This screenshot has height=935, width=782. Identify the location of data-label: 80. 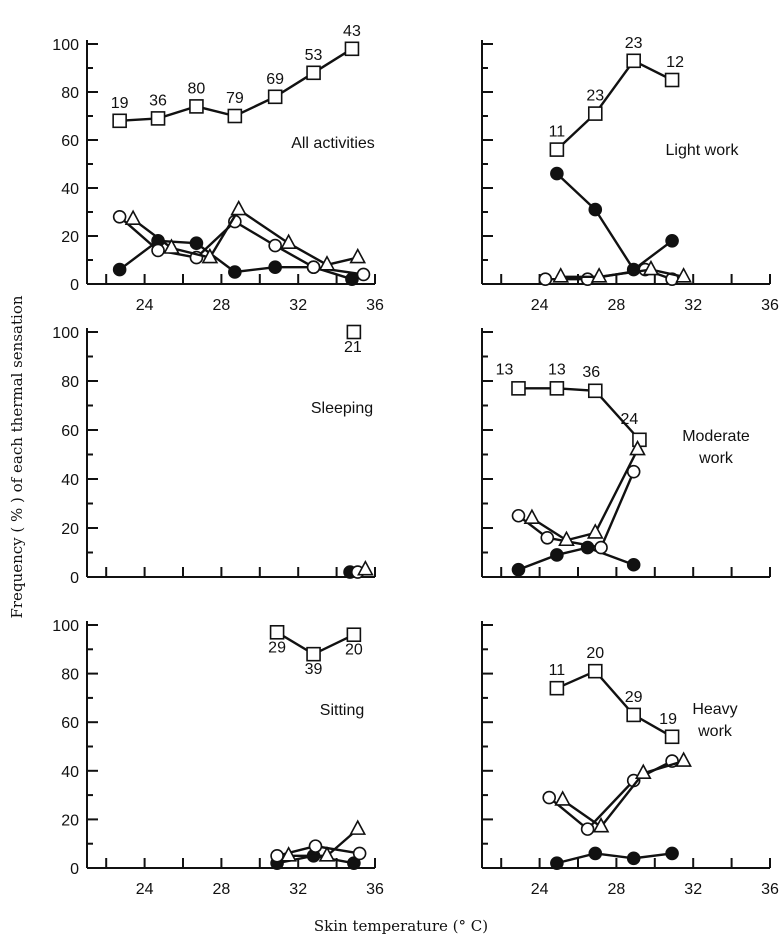
(197, 88).